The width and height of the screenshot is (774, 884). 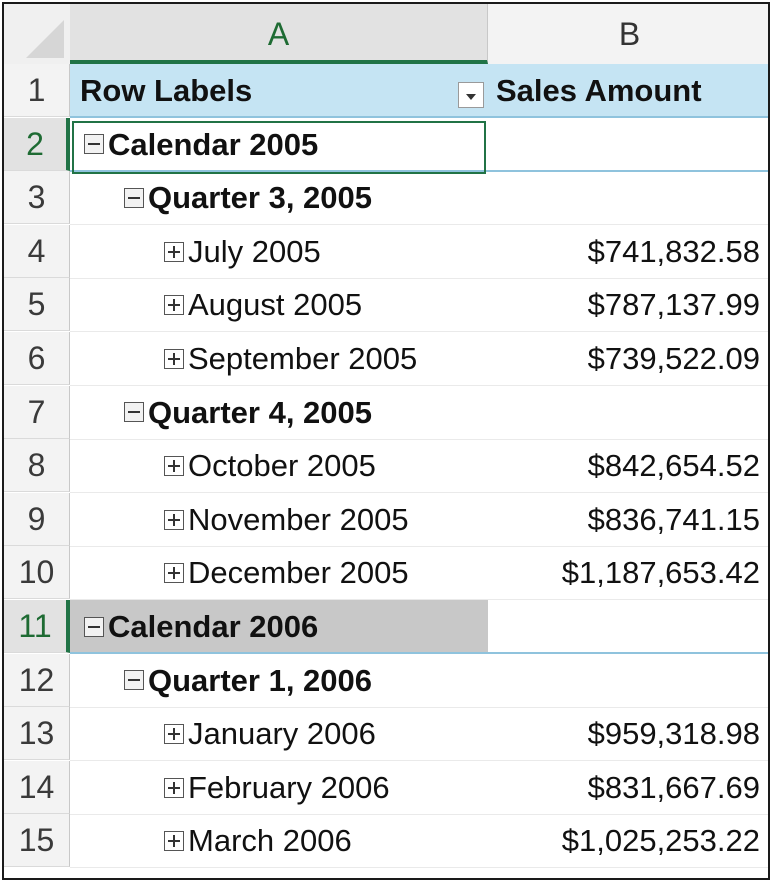 What do you see at coordinates (37, 466) in the screenshot?
I see `row-number-8: 8` at bounding box center [37, 466].